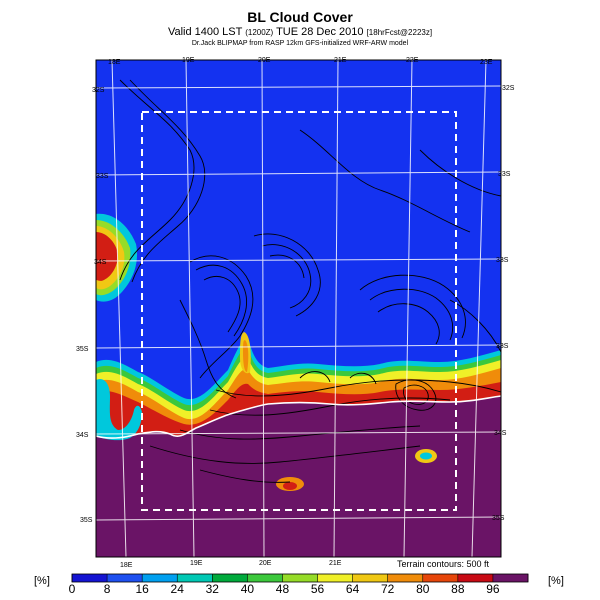  Describe the element at coordinates (556, 581) in the screenshot. I see `colorbar-unit-right: [%]` at that location.